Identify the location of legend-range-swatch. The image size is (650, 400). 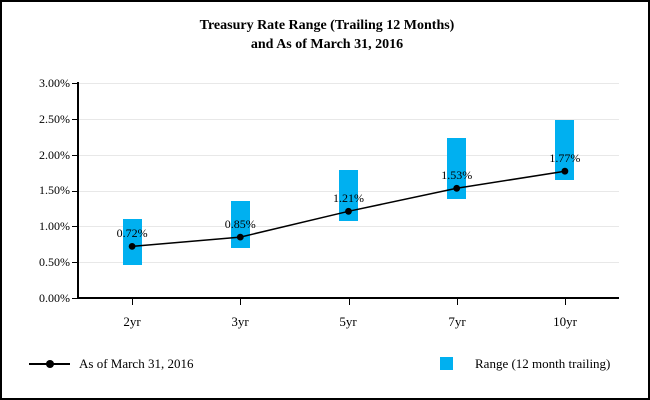
(446, 363).